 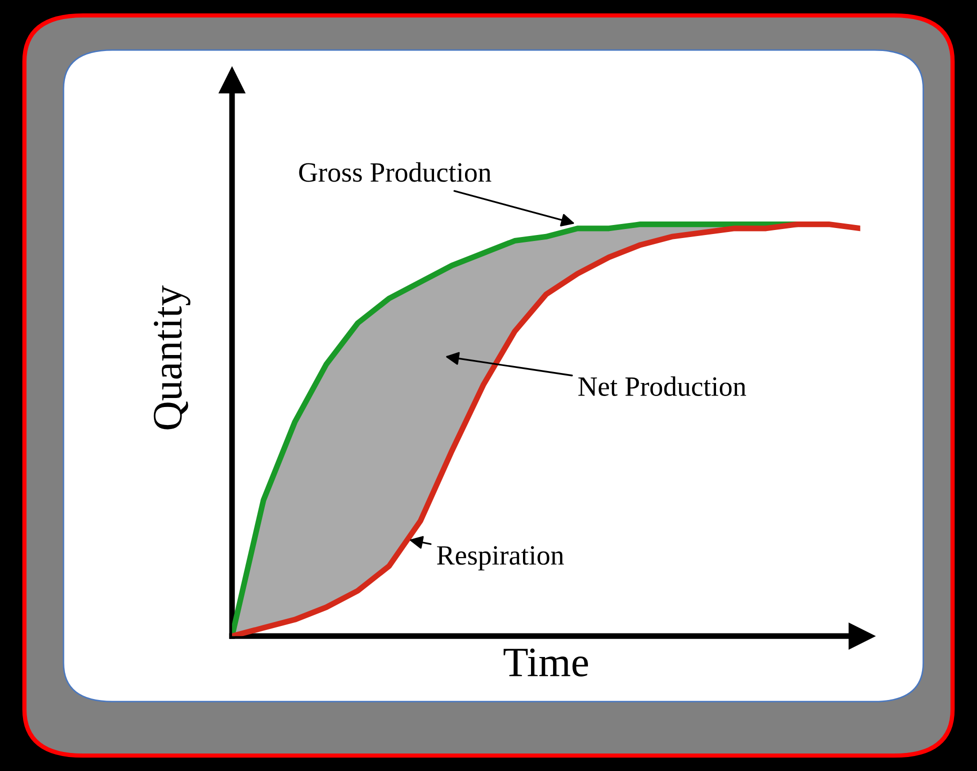 I want to click on series-label: Respiration, so click(x=500, y=558).